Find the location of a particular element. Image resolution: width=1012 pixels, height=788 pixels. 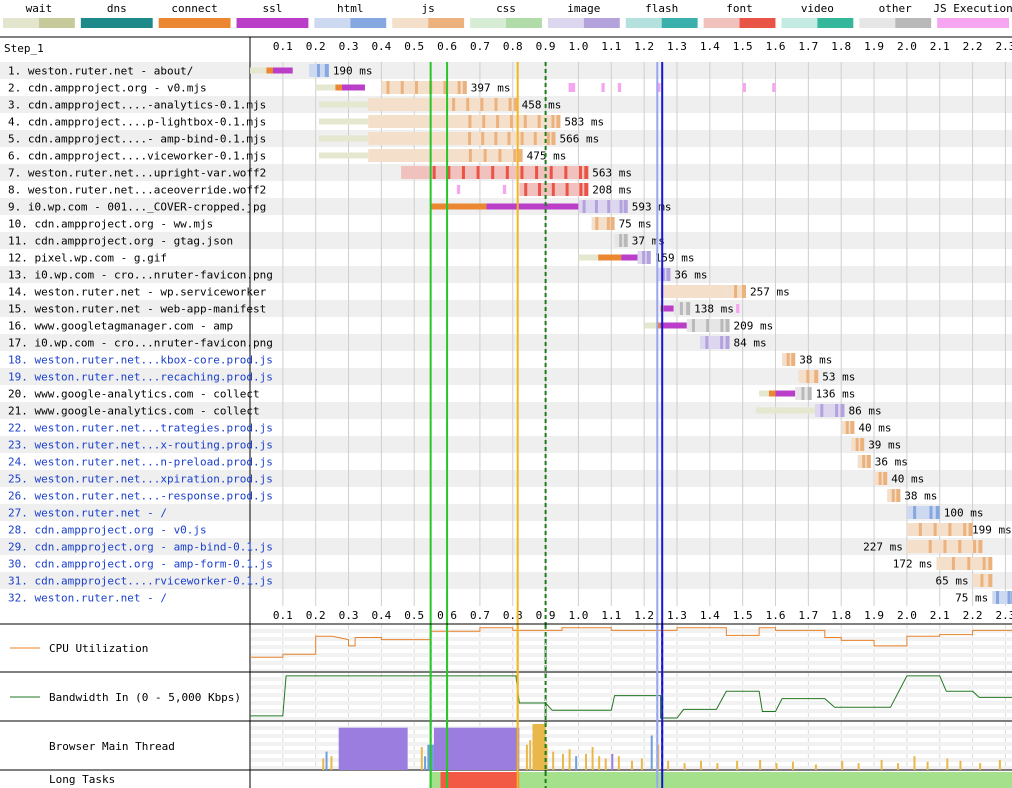

bandwidth-label: Bandwidth In (0 - 5,000 Kbps) is located at coordinates (145, 697).